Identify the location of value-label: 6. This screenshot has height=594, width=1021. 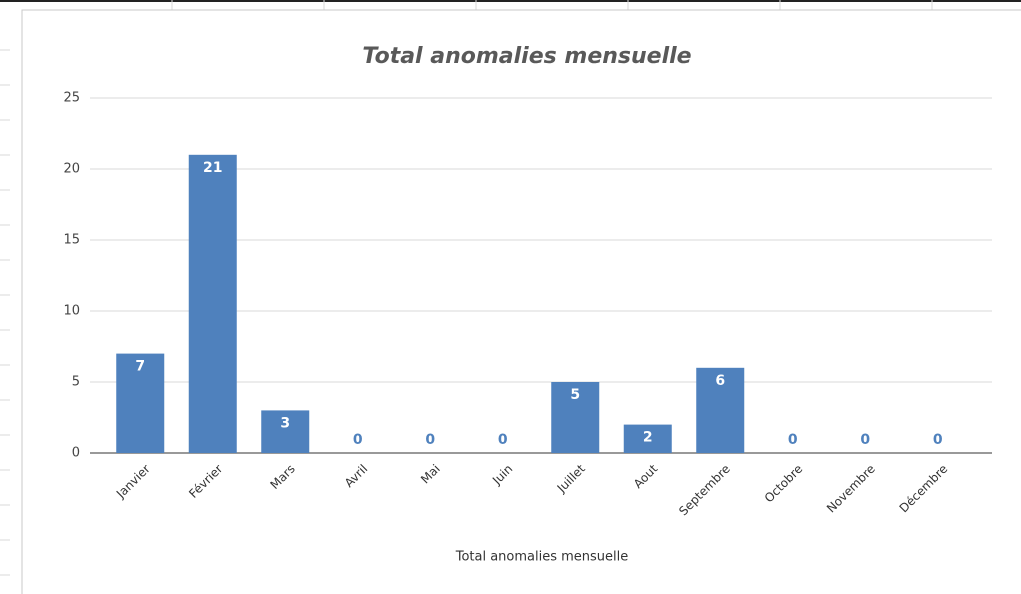
(720, 381).